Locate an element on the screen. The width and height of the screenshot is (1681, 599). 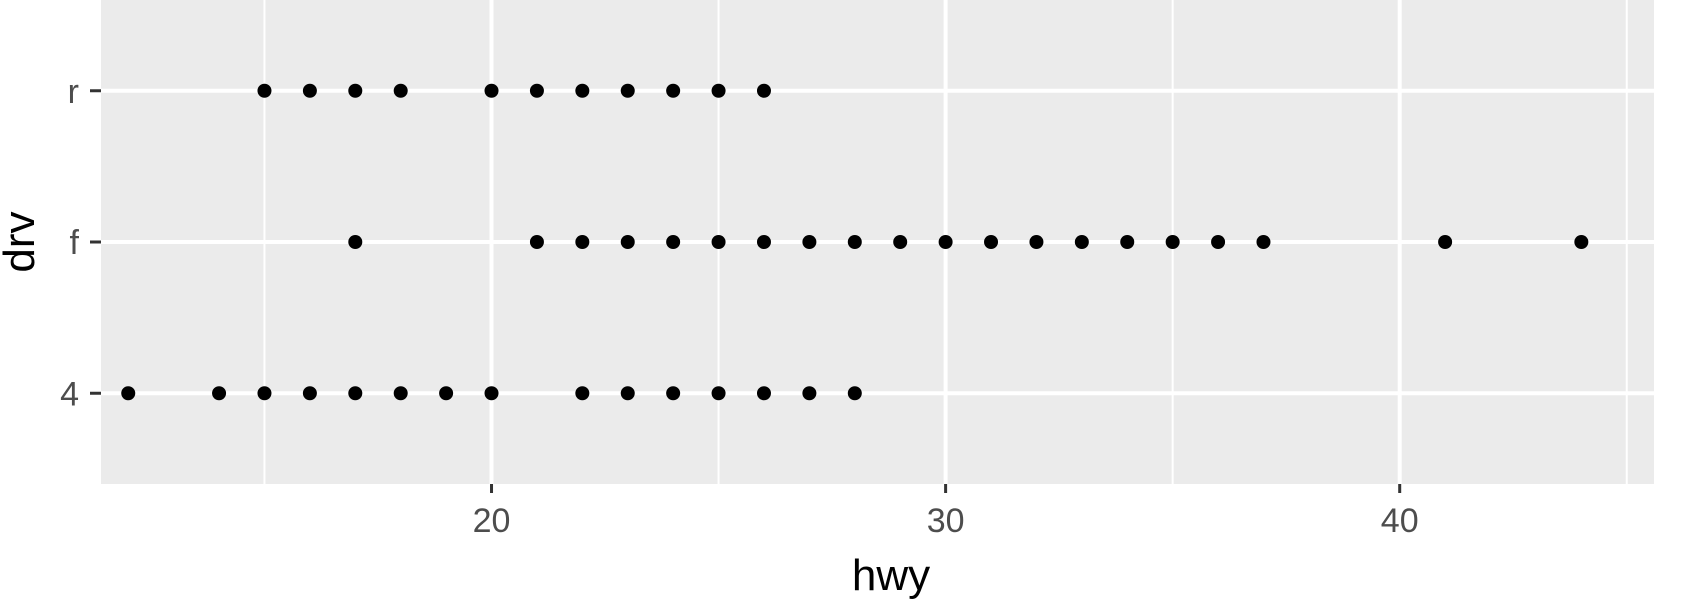
y-axis: 4 f r is located at coordinates (80, 243).